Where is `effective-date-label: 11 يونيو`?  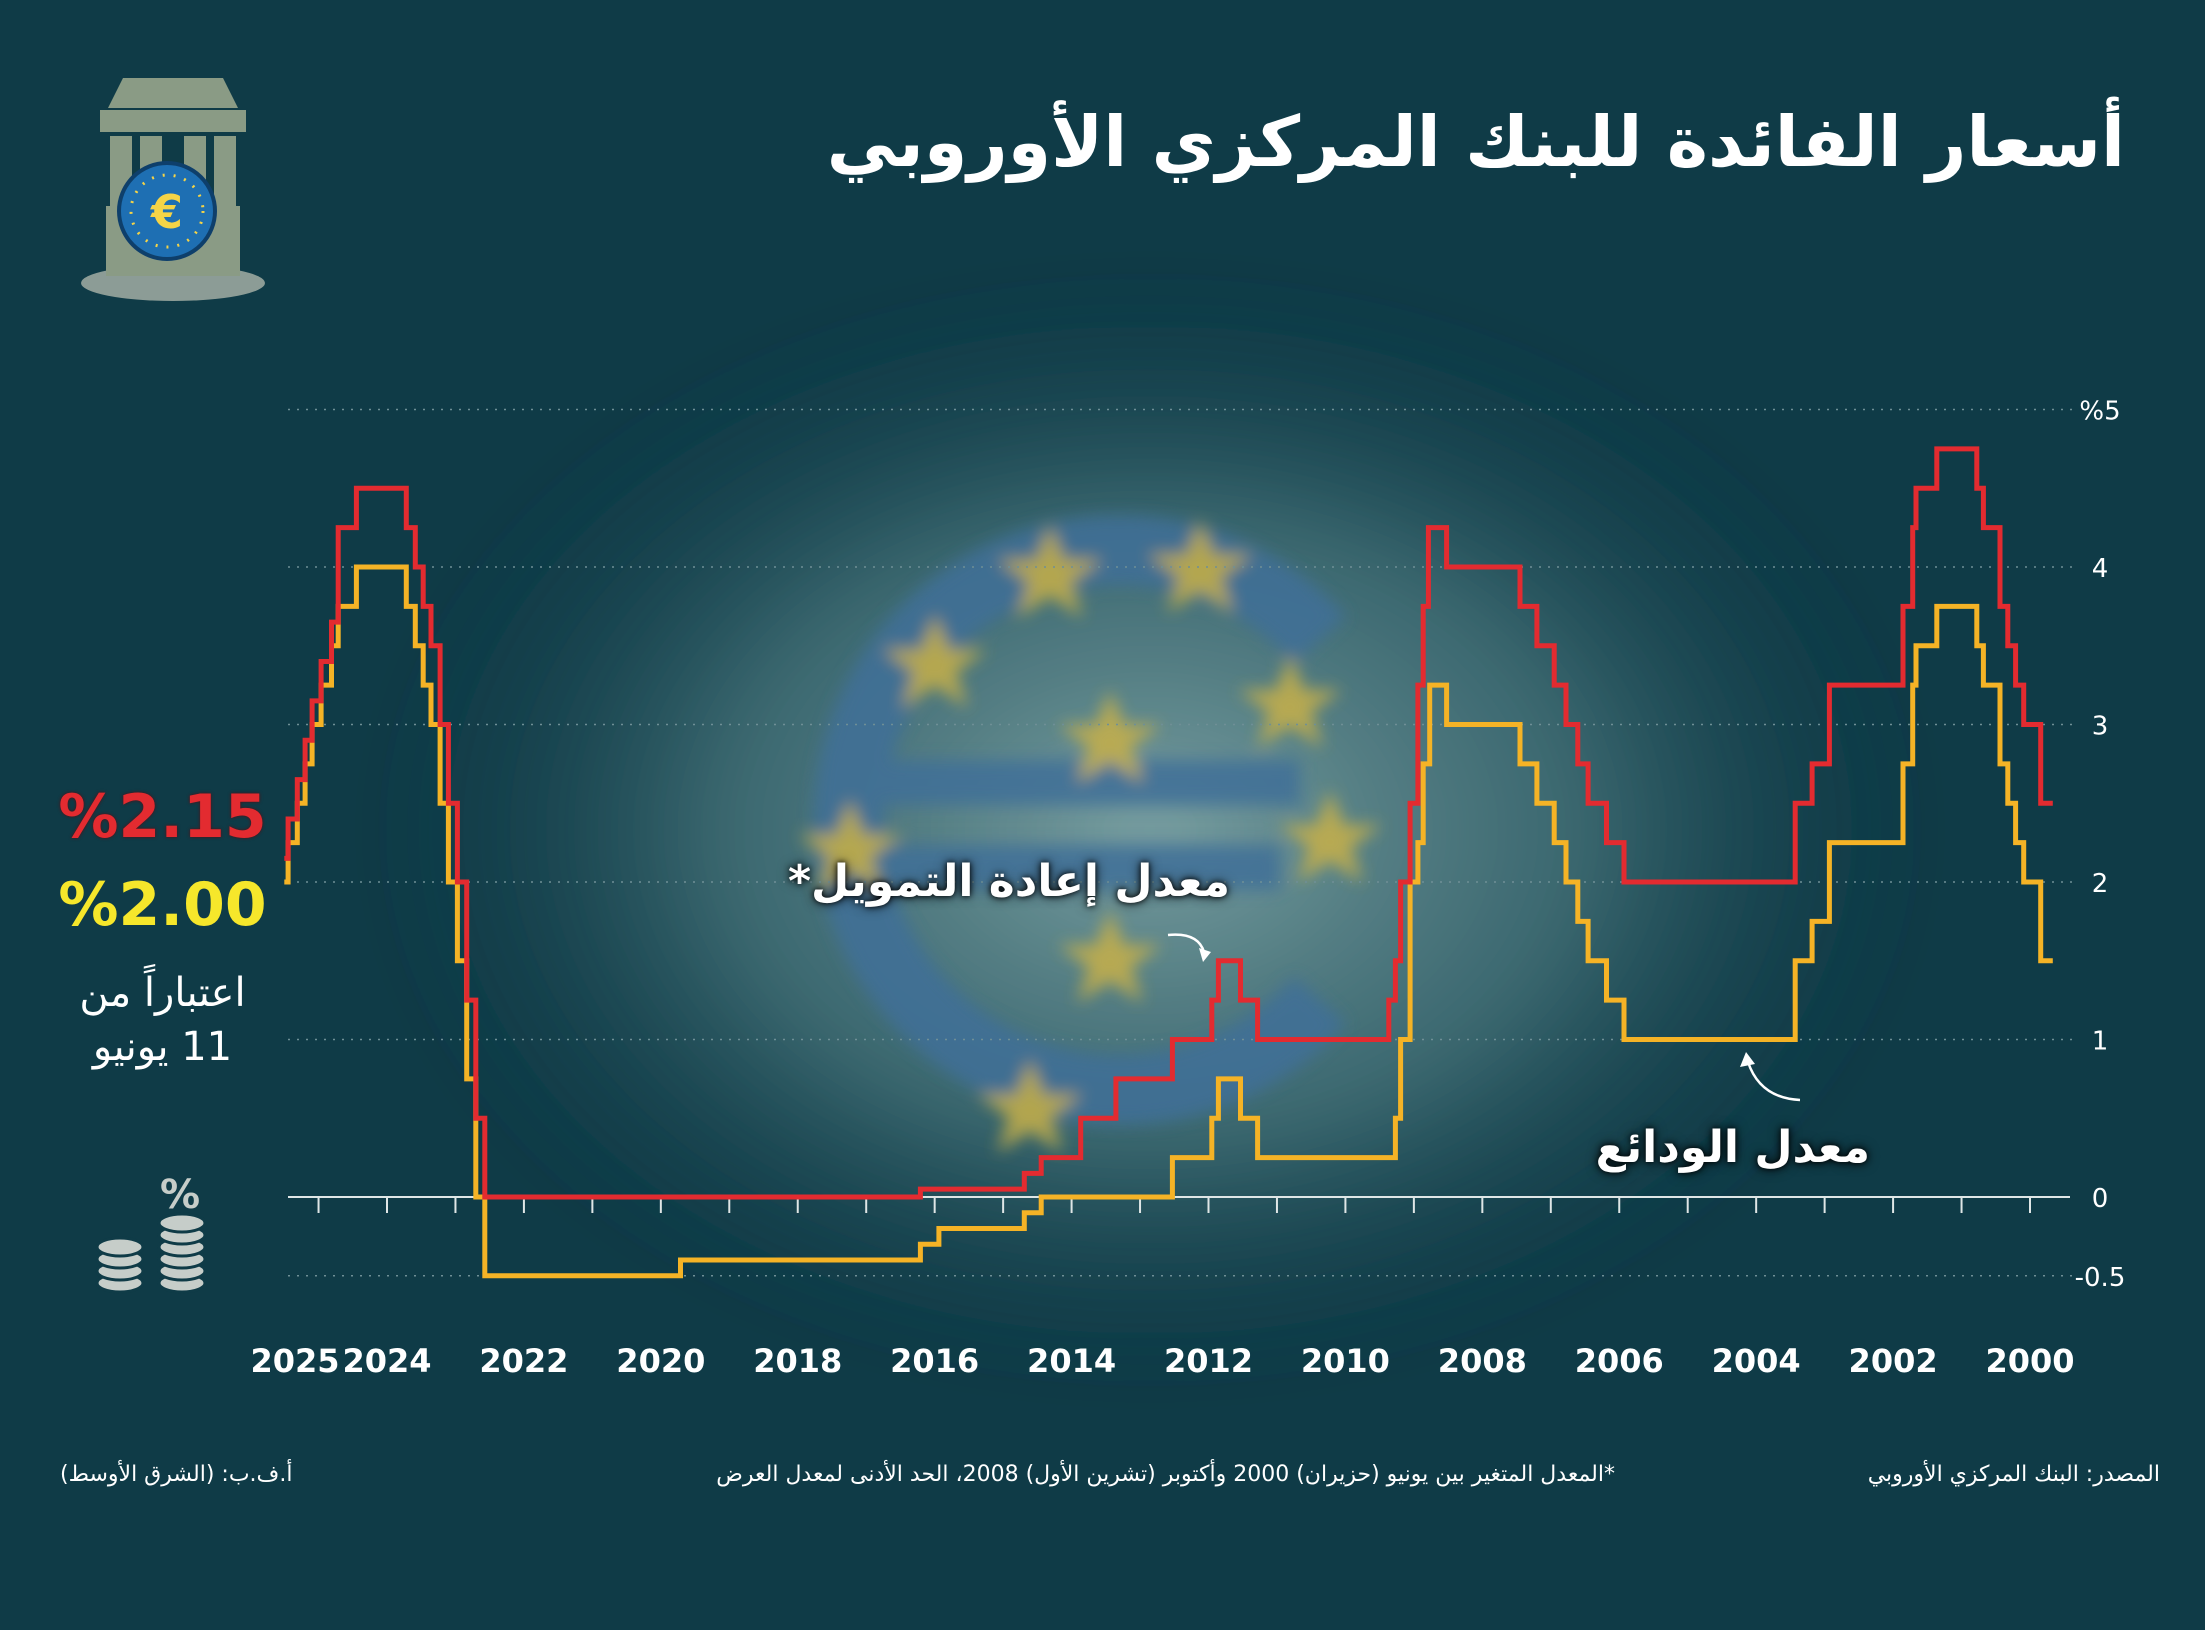 effective-date-label: 11 يونيو is located at coordinates (162, 1047).